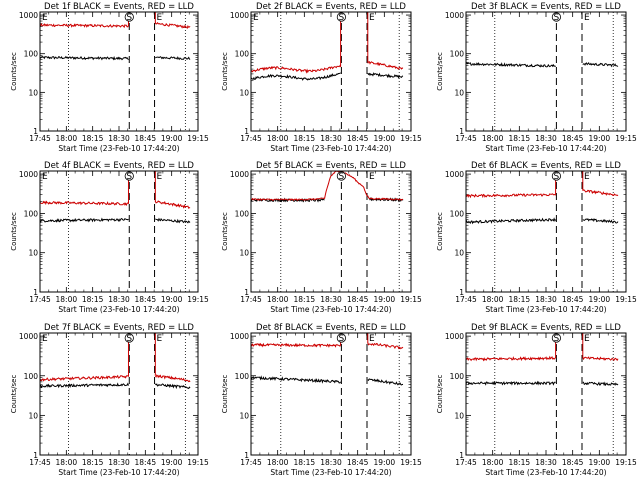  What do you see at coordinates (119, 231) in the screenshot?
I see `plot-frame` at bounding box center [119, 231].